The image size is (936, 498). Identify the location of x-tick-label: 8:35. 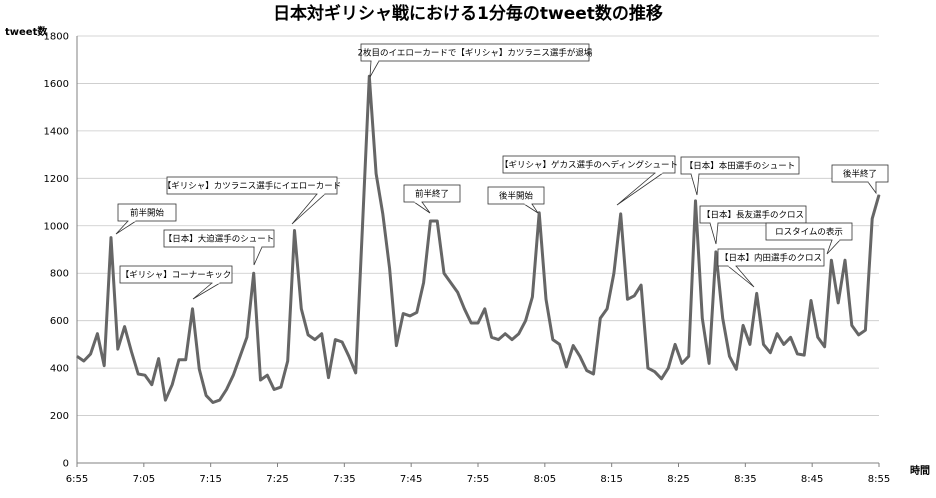
(745, 479).